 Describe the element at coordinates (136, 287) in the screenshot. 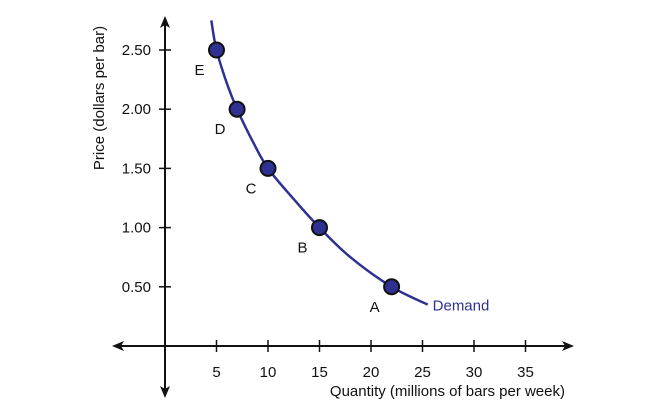

I see `y-tick-label: 0.50` at that location.